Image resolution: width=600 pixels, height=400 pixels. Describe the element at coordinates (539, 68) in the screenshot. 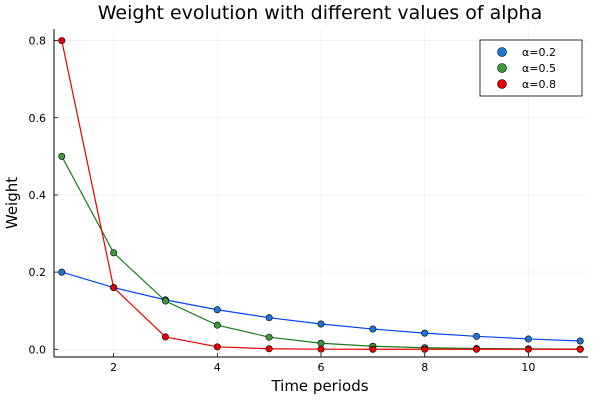

I see `legend-label: α=0.5` at that location.